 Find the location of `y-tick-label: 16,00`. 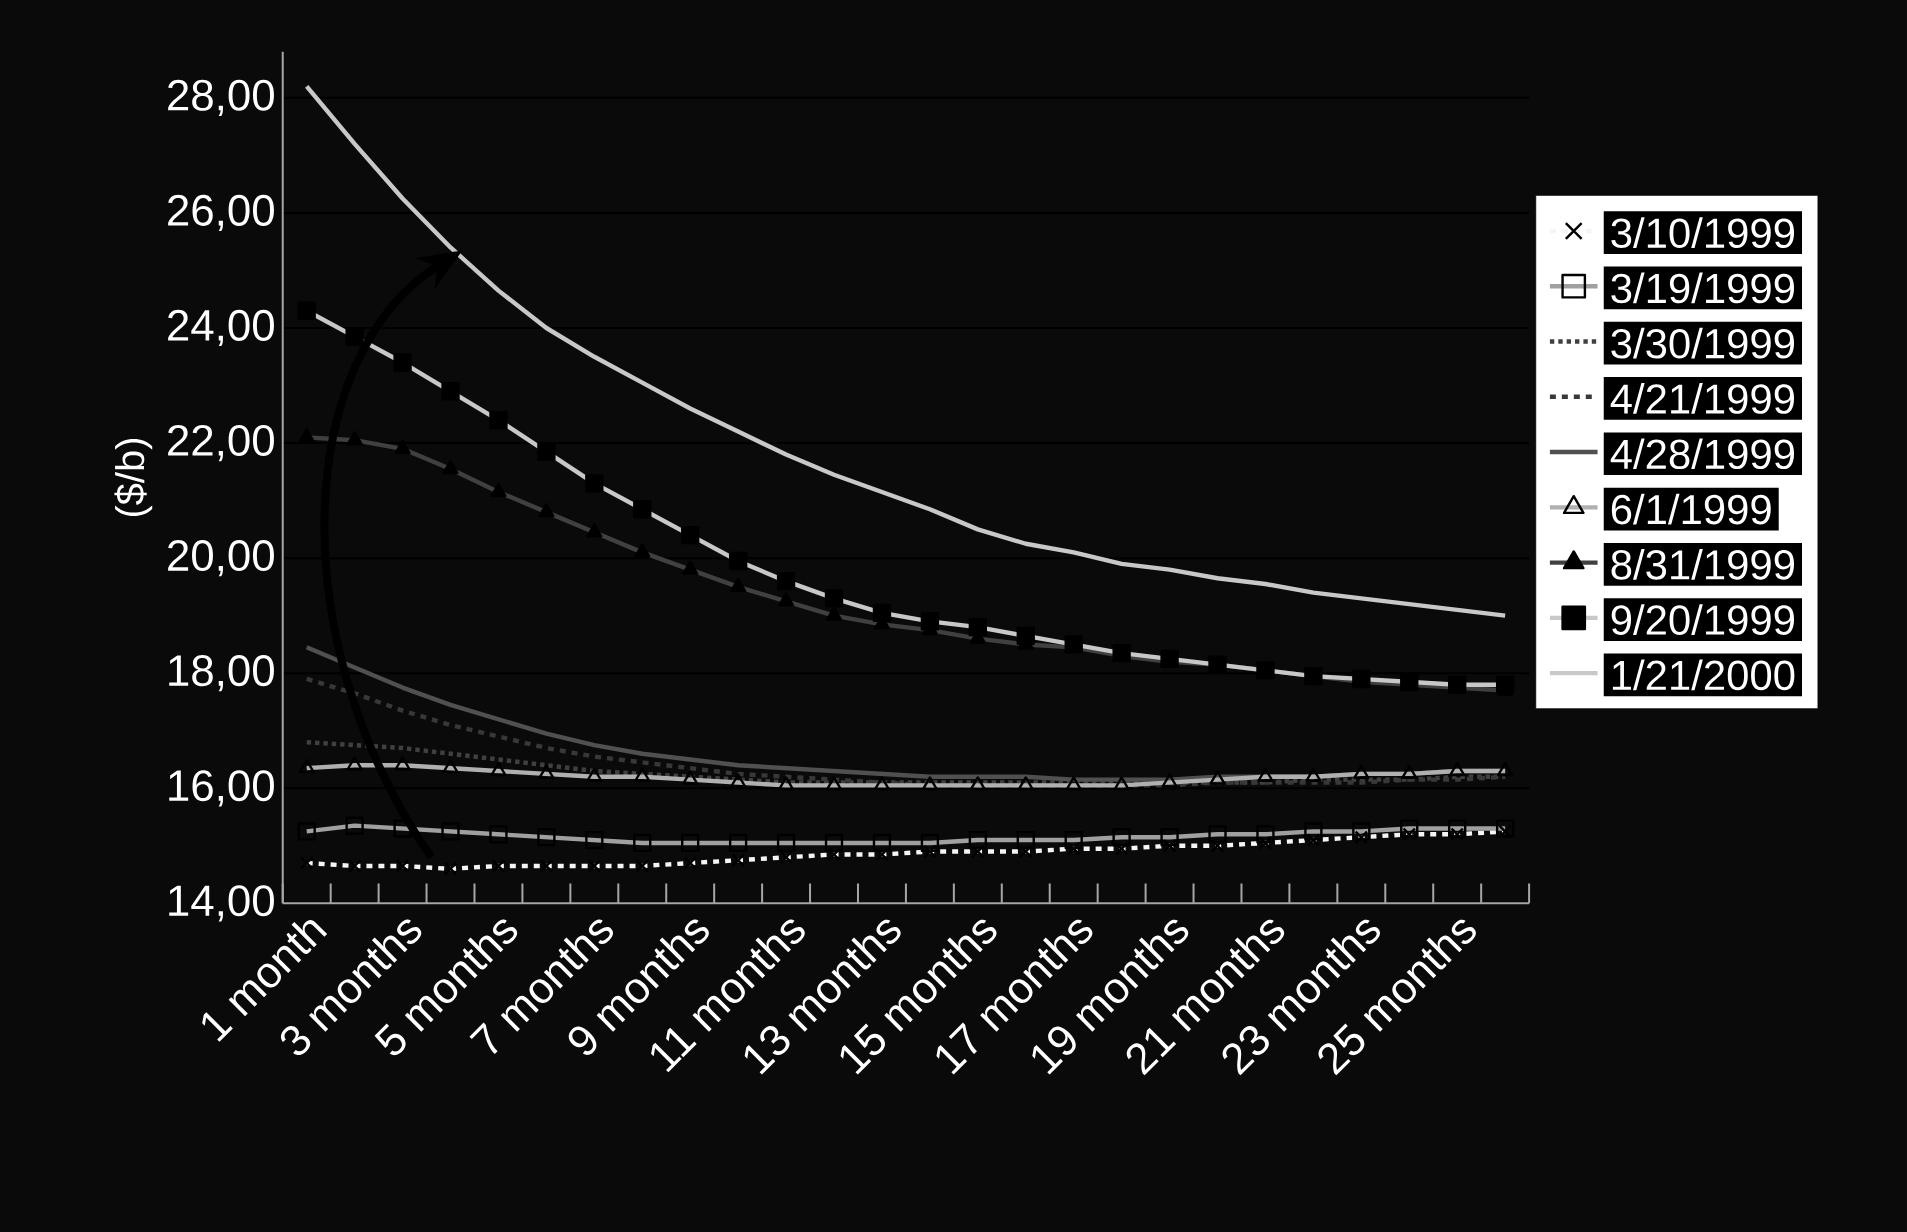

y-tick-label: 16,00 is located at coordinates (221, 788).